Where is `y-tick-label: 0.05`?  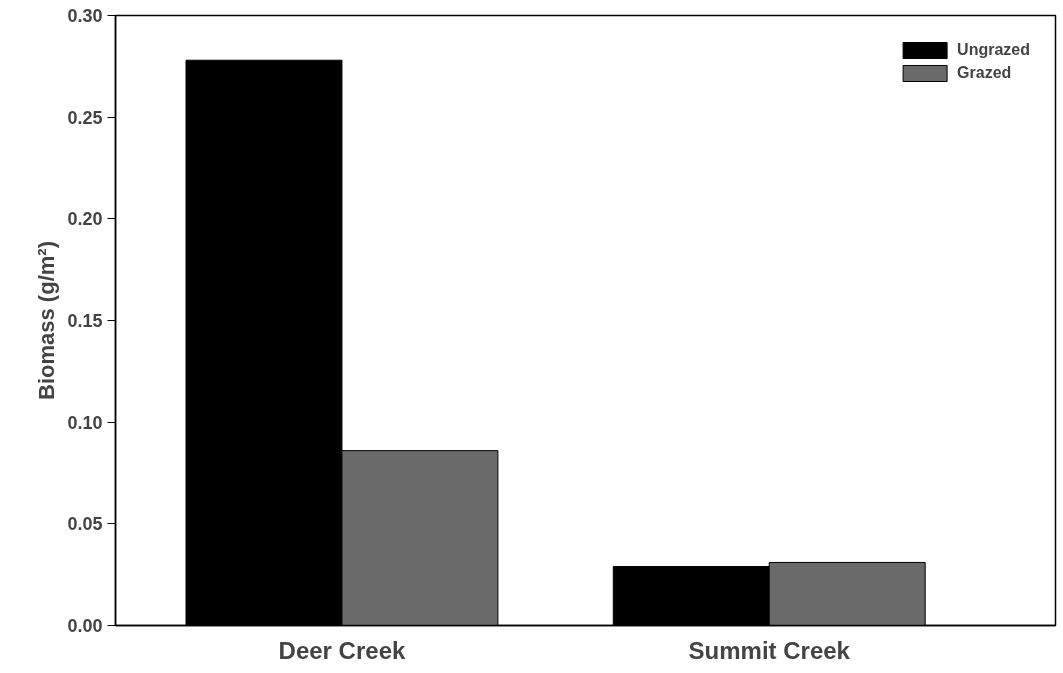 y-tick-label: 0.05 is located at coordinates (85, 524).